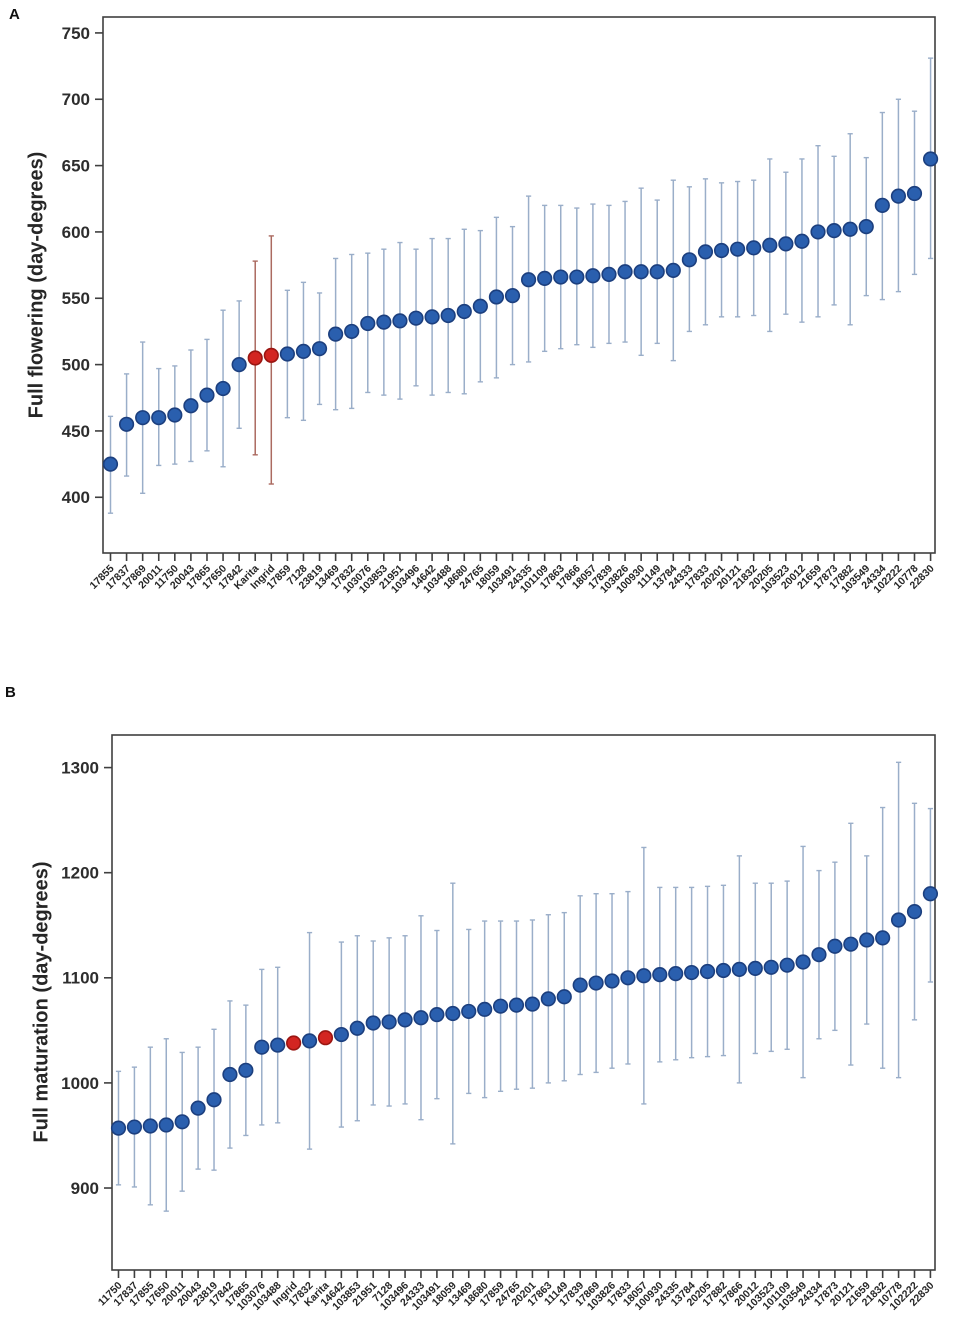 This screenshot has width=957, height=1338. Describe the element at coordinates (76, 365) in the screenshot. I see `panel-a-y-tick-label: 500` at that location.